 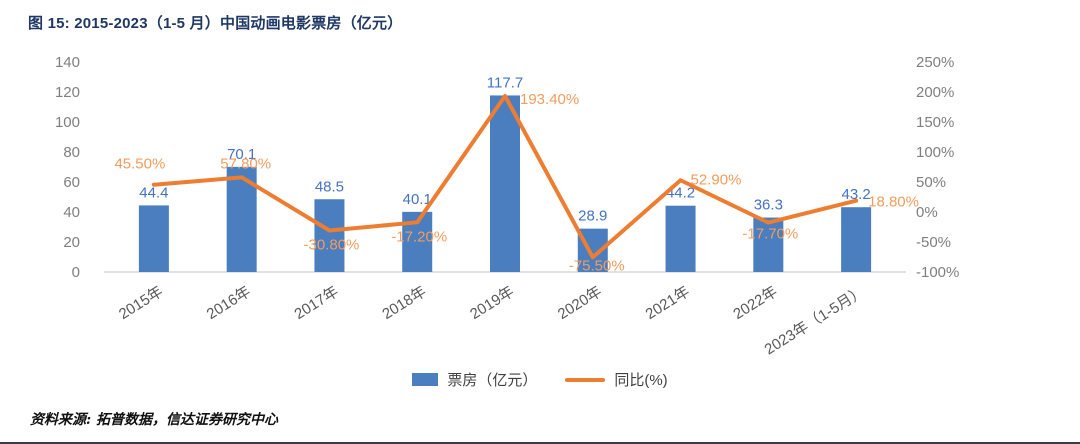 I want to click on bar-label: 28.9, so click(x=592, y=216).